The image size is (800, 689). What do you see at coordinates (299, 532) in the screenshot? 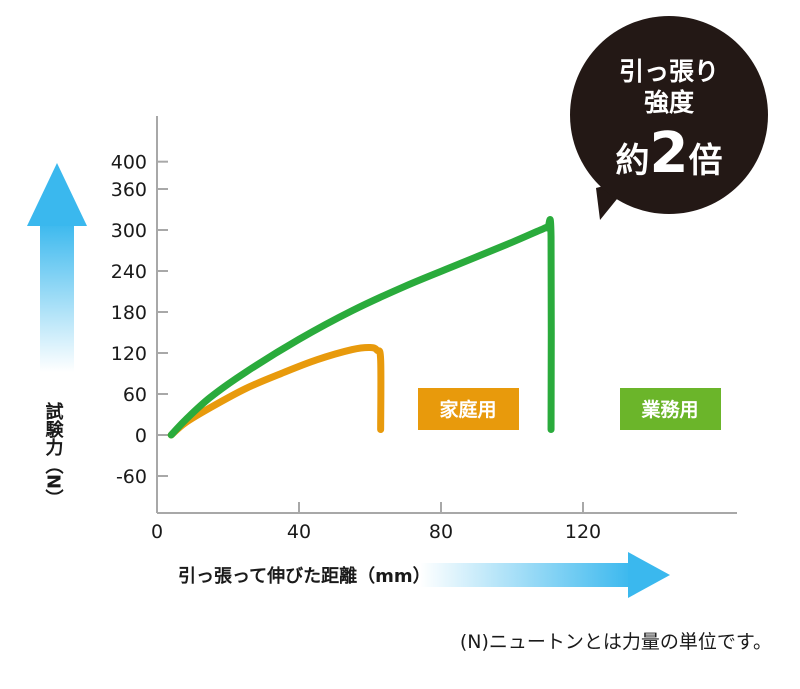
I see `x-tick-label: 40` at bounding box center [299, 532].